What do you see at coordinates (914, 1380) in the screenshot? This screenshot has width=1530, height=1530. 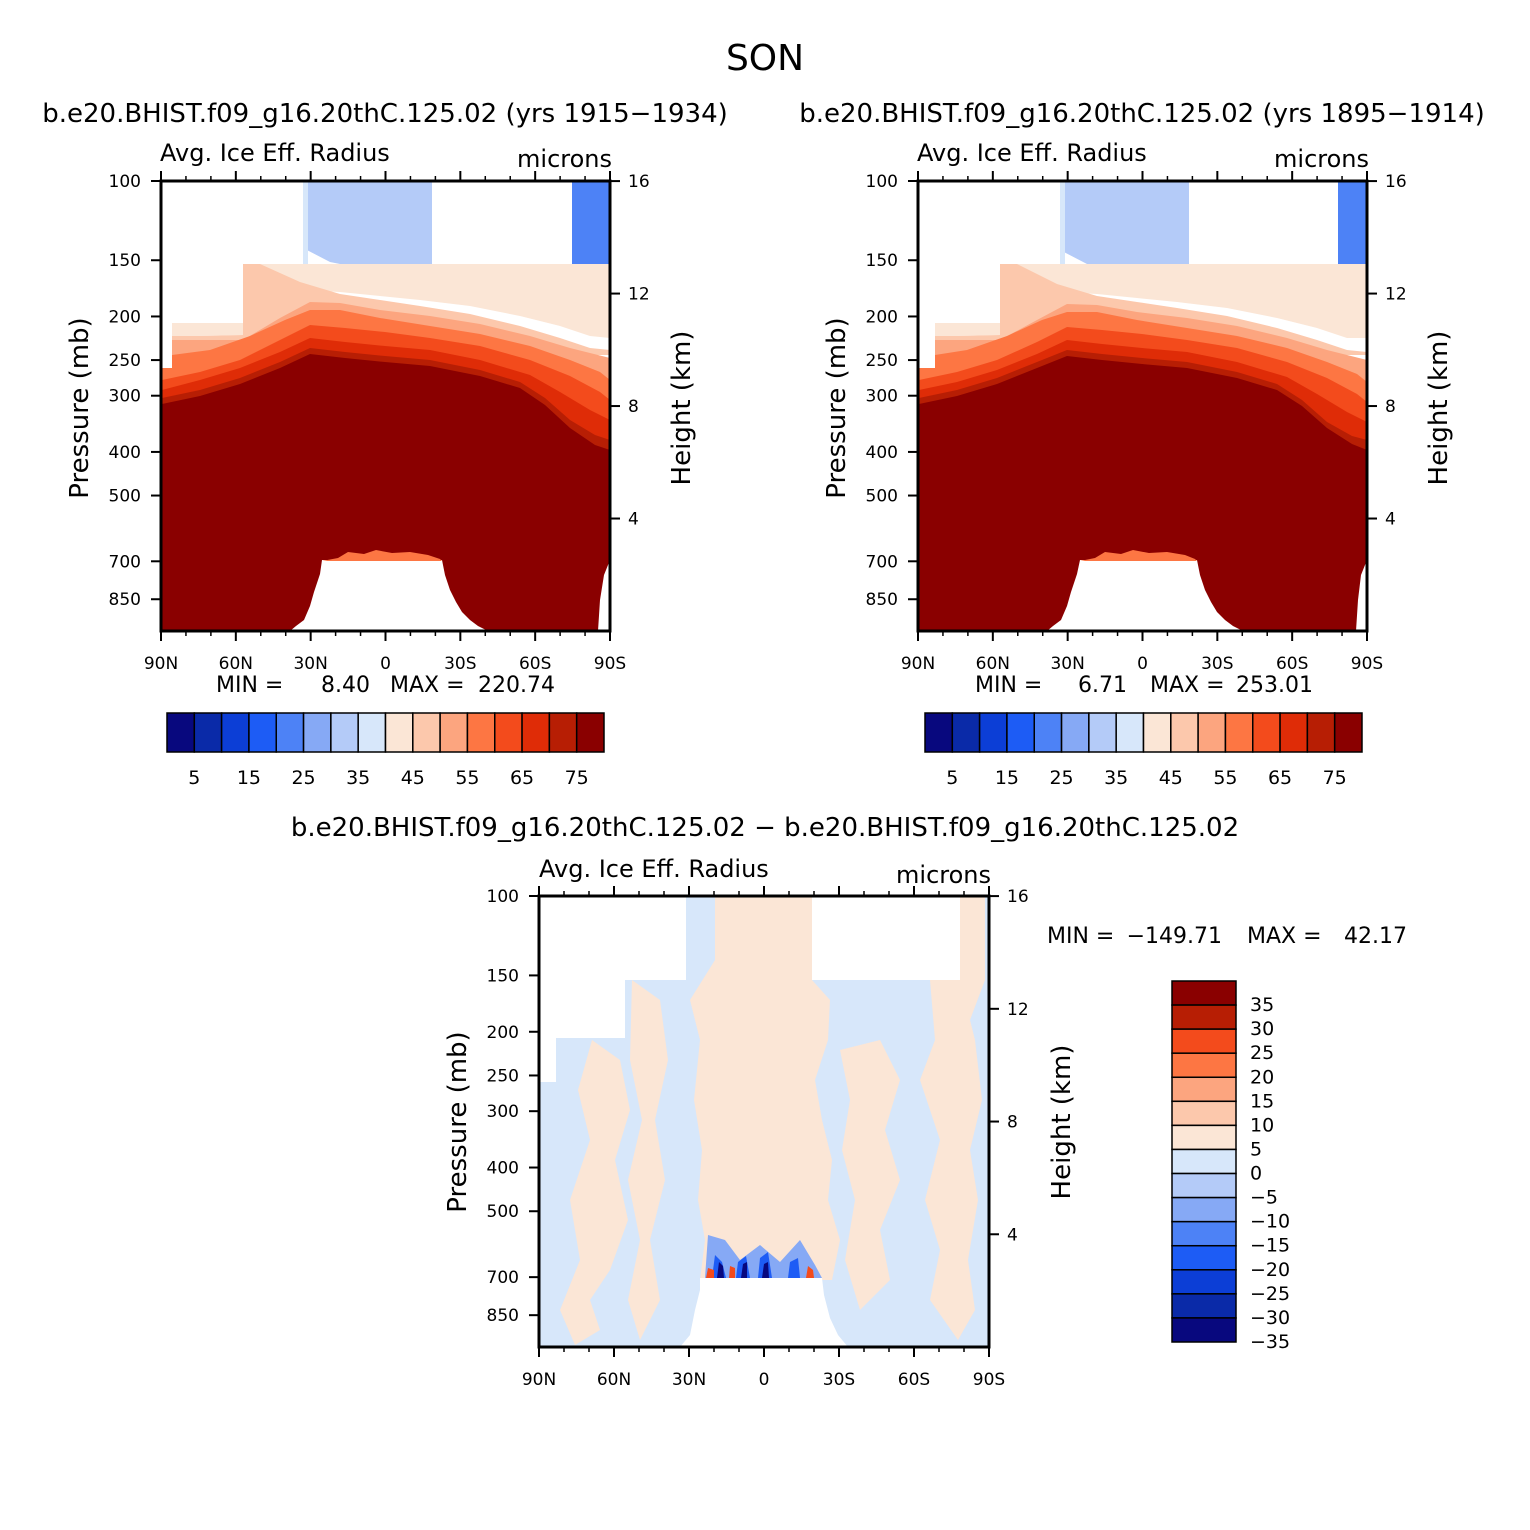 I see `panel-diff-xtick-label: 60S` at bounding box center [914, 1380].